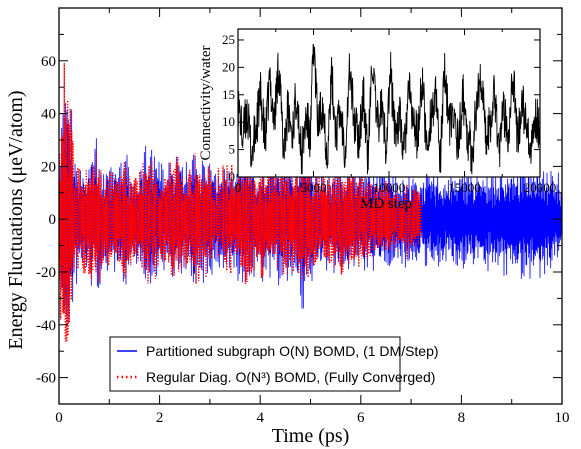 The width and height of the screenshot is (581, 449). What do you see at coordinates (160, 418) in the screenshot?
I see `x-tick-label: 2` at bounding box center [160, 418].